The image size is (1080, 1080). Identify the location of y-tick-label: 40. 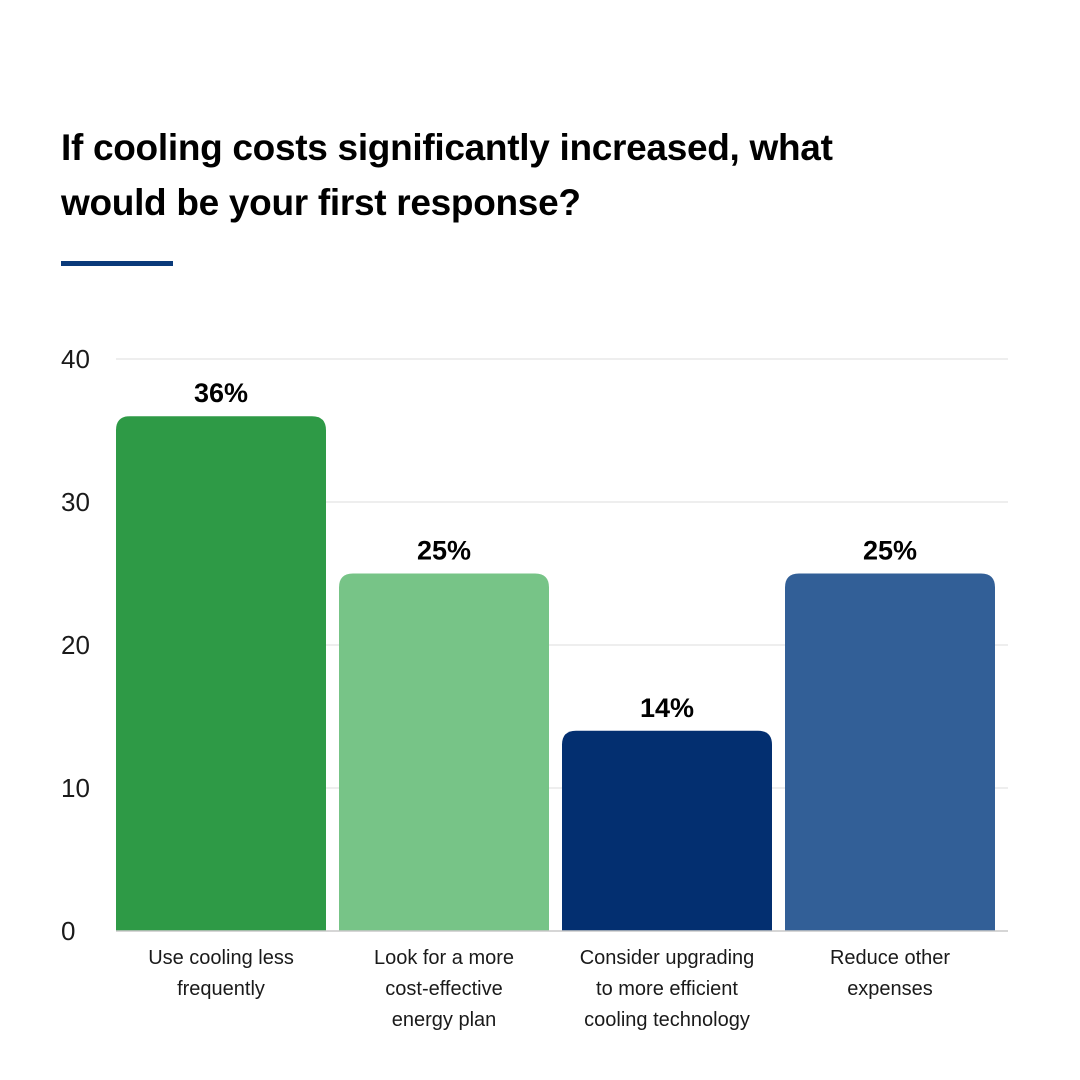
(75, 359).